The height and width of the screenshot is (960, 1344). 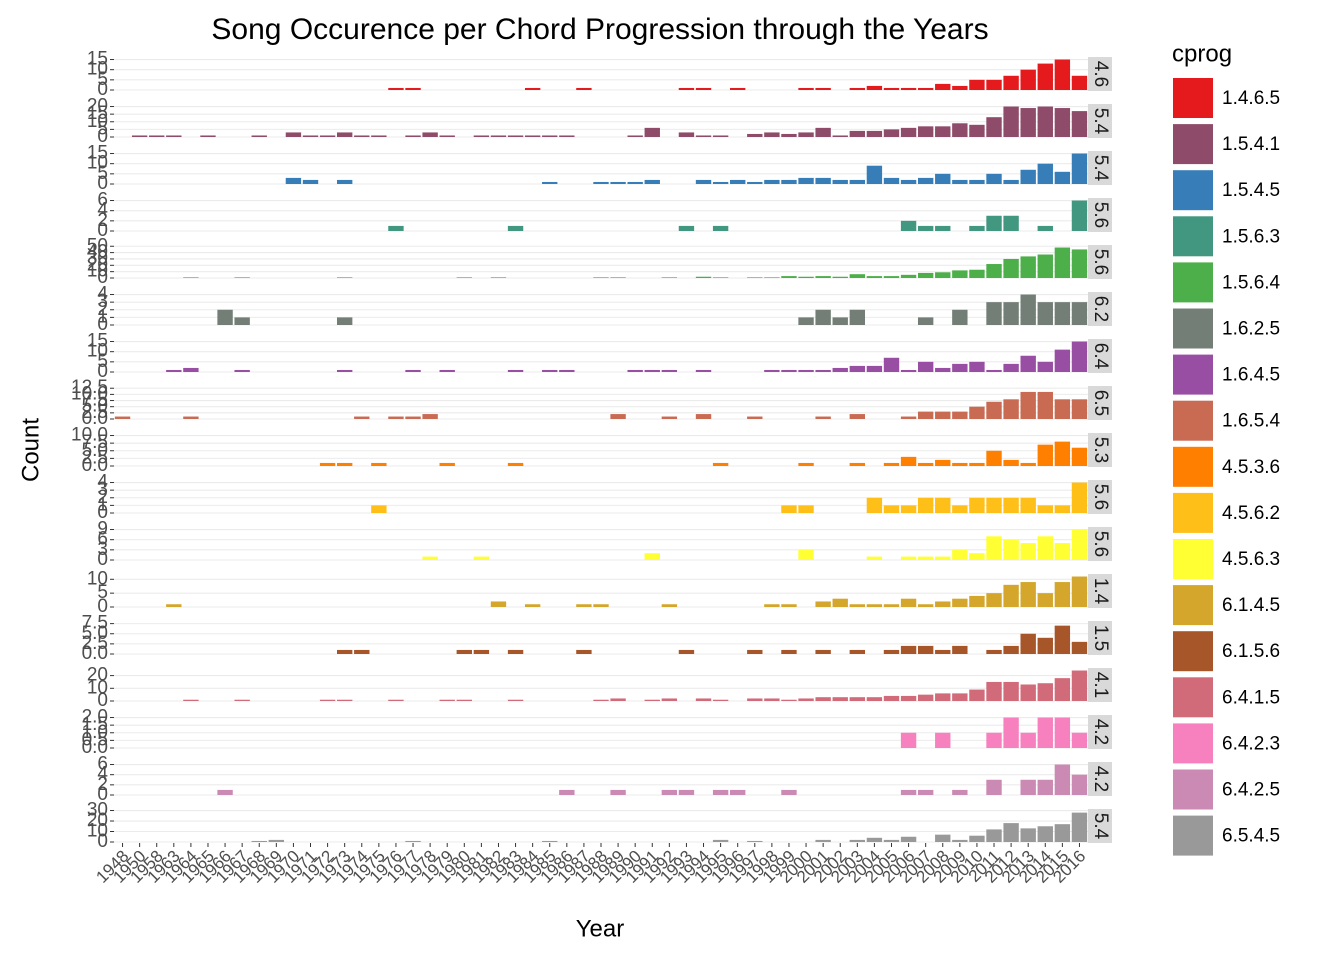 What do you see at coordinates (95, 732) in the screenshot?
I see `y-tick-label: 1.0` at bounding box center [95, 732].